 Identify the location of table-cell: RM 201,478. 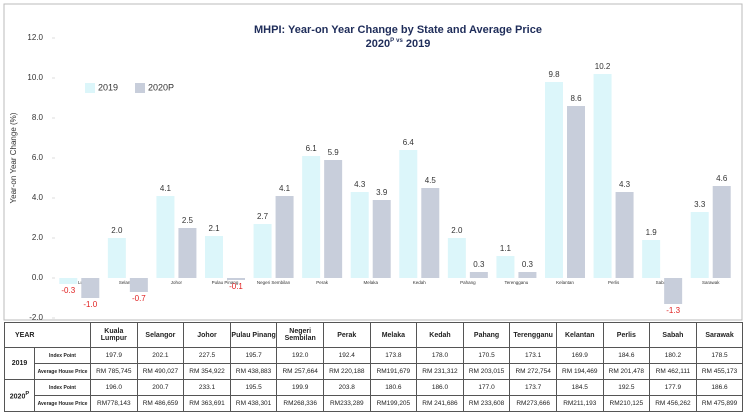
(626, 371).